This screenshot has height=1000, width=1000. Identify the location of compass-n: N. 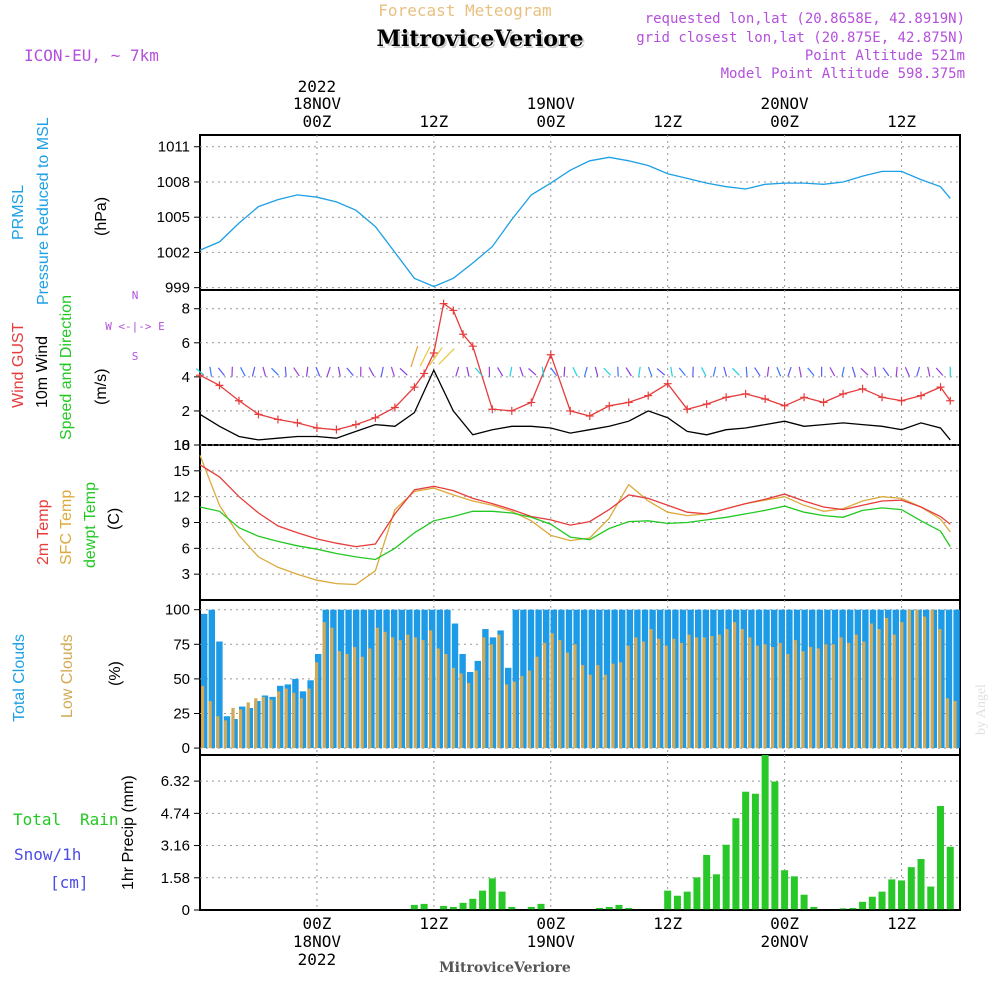
(135, 295).